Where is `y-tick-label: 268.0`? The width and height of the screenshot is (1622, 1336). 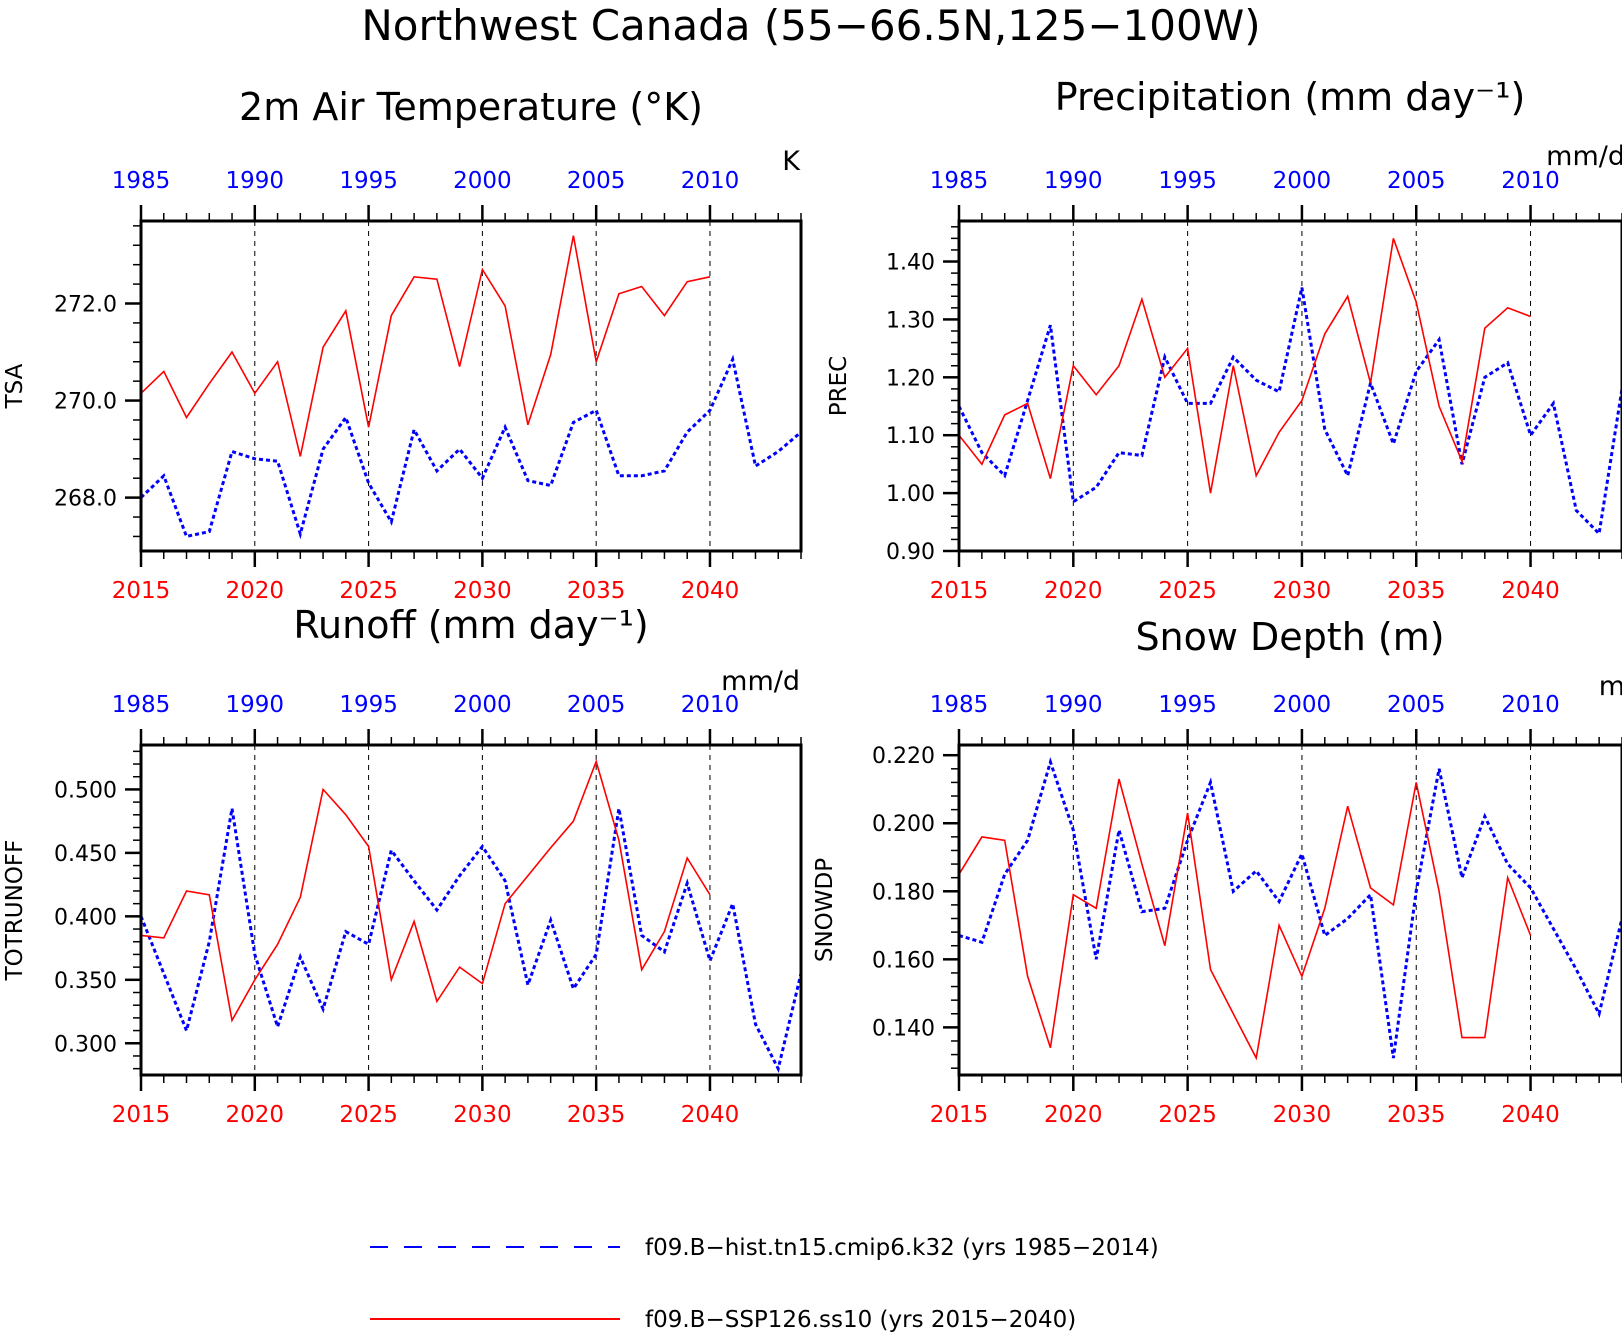 y-tick-label: 268.0 is located at coordinates (85, 499).